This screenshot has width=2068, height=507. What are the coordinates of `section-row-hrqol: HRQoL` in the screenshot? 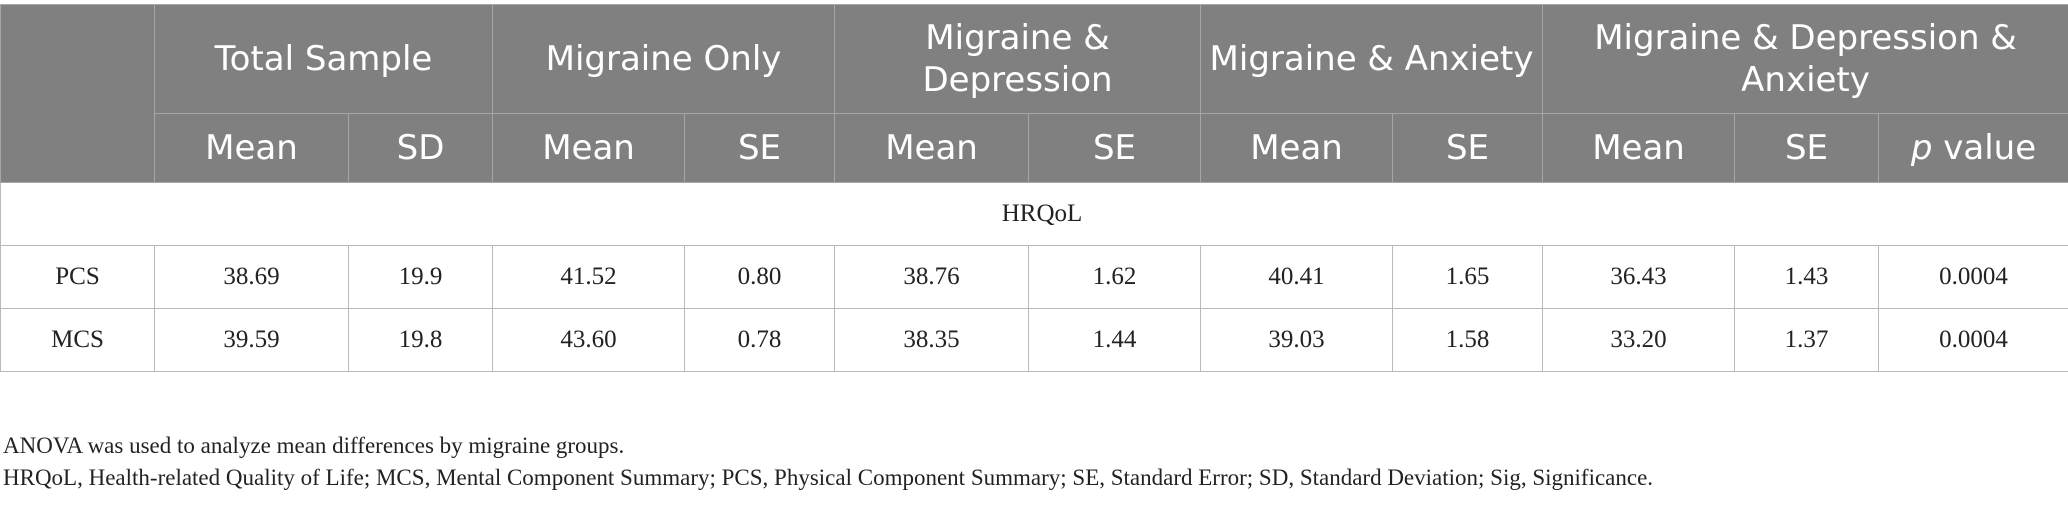 It's located at (1034, 214).